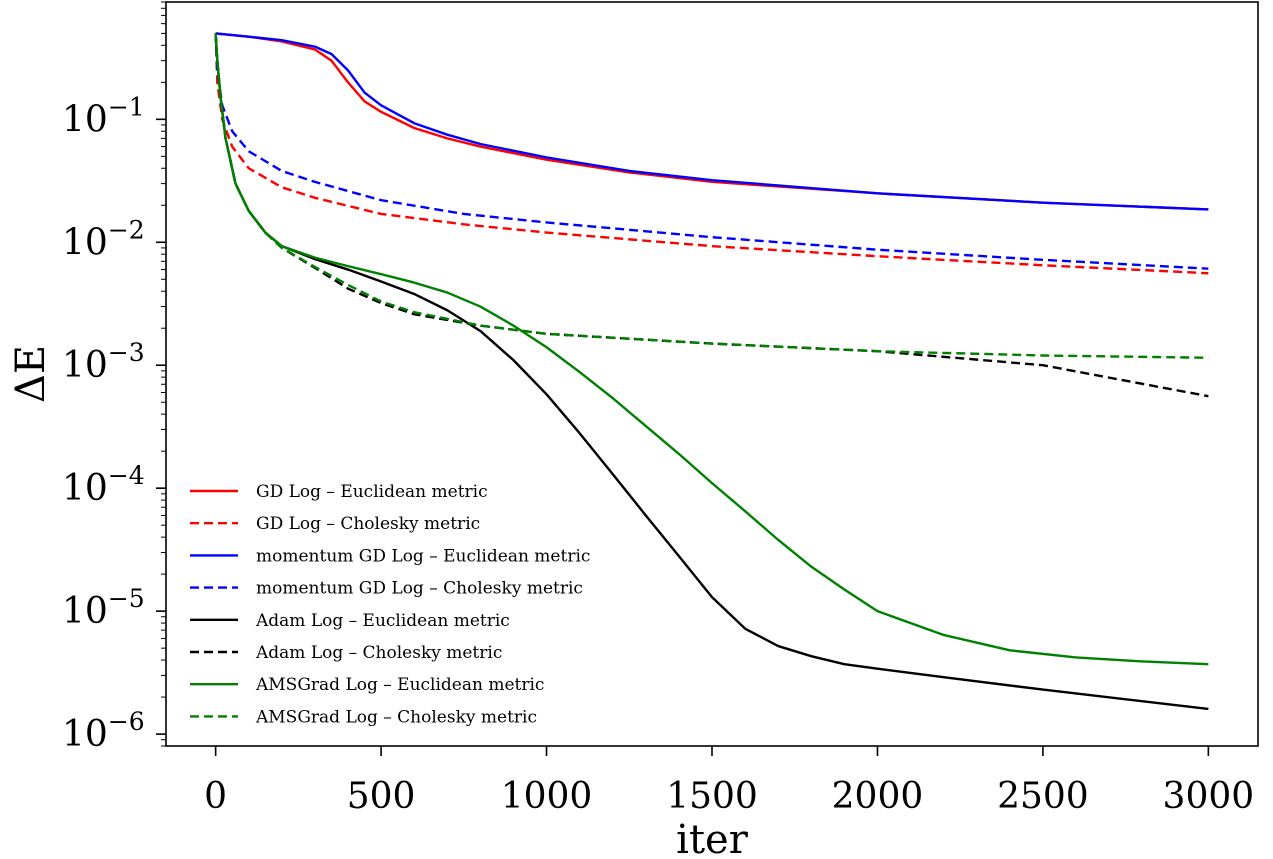  What do you see at coordinates (712, 838) in the screenshot?
I see `x-axis-title: iter` at bounding box center [712, 838].